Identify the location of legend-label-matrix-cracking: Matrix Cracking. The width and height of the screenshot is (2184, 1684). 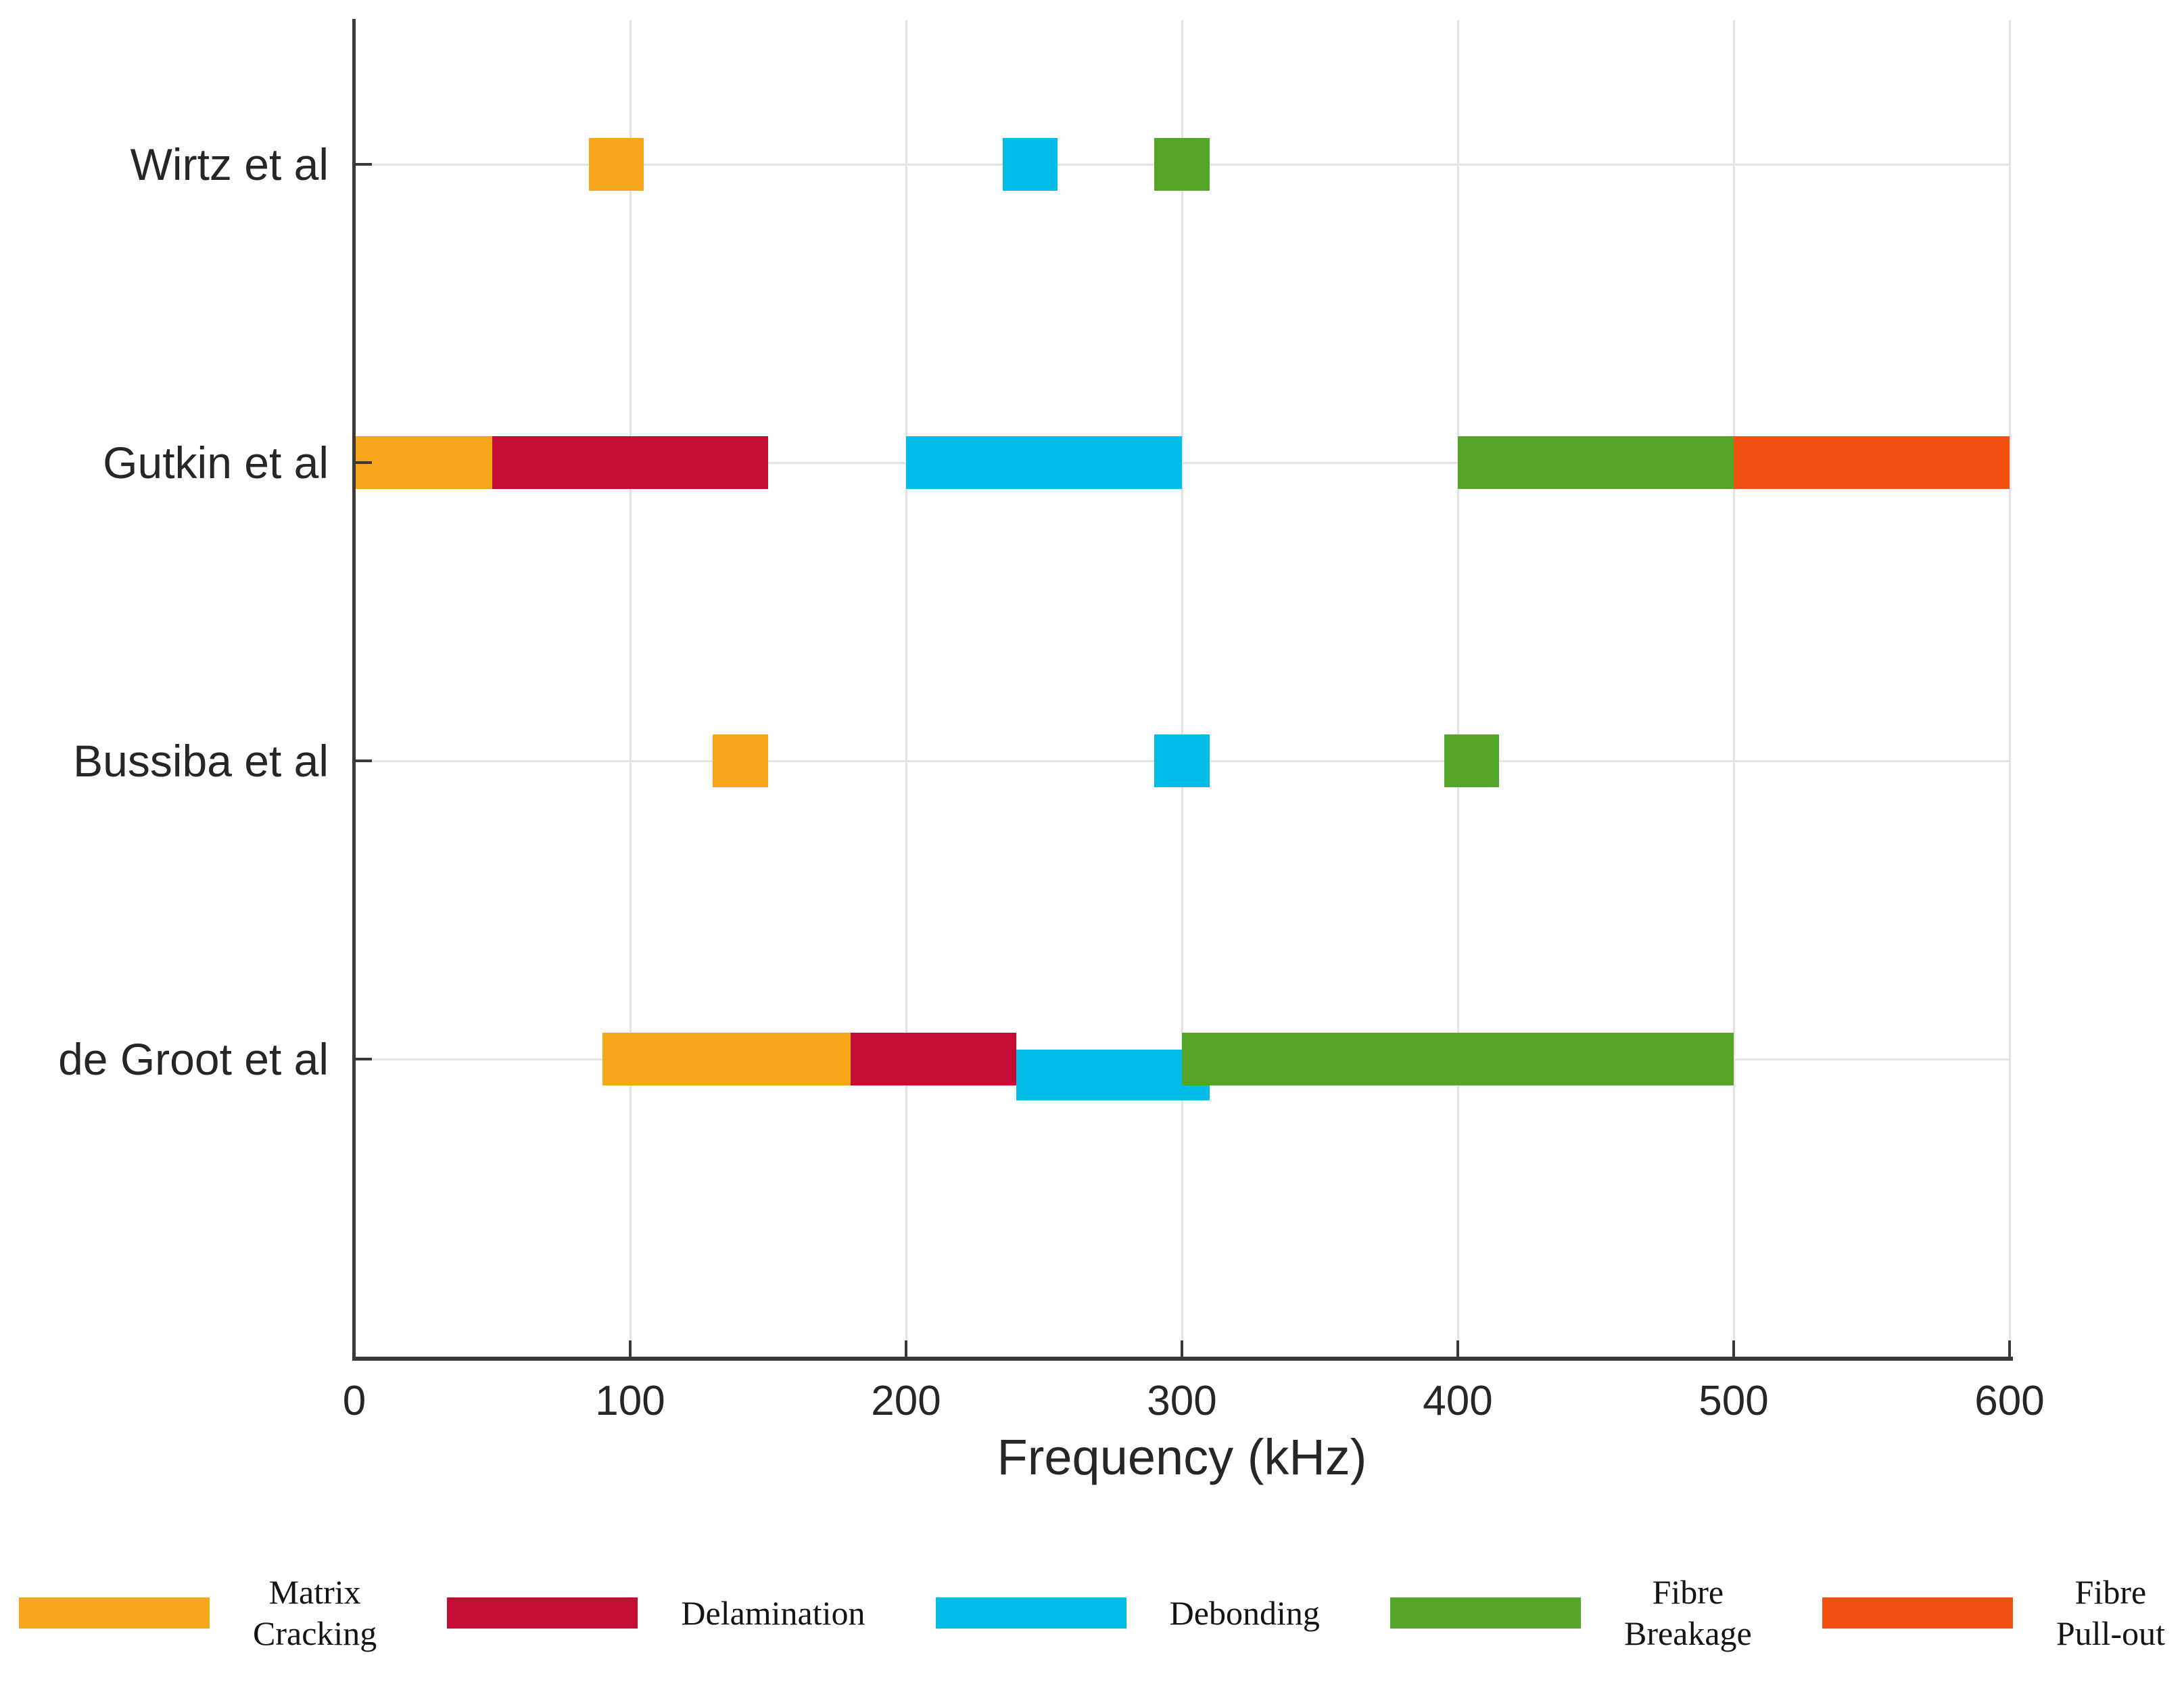
(315, 1612).